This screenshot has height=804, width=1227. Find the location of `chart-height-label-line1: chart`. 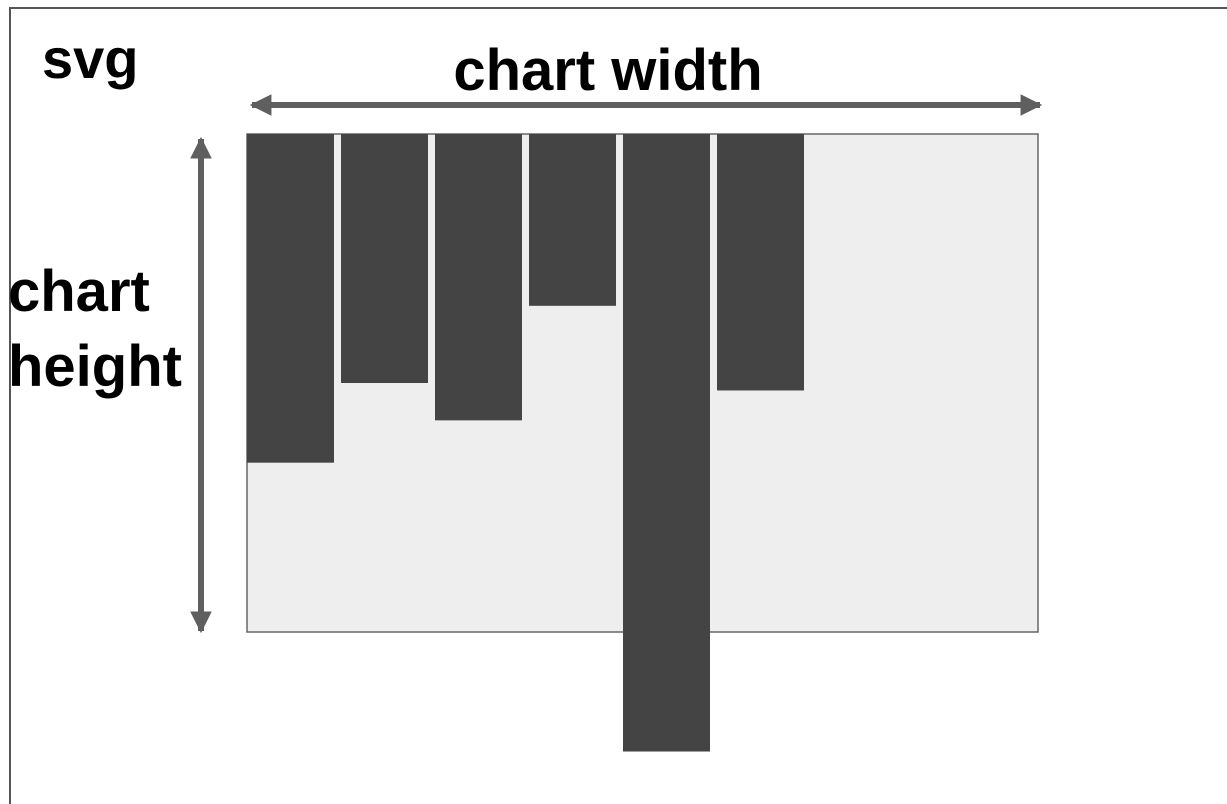

chart-height-label-line1: chart is located at coordinates (79, 291).